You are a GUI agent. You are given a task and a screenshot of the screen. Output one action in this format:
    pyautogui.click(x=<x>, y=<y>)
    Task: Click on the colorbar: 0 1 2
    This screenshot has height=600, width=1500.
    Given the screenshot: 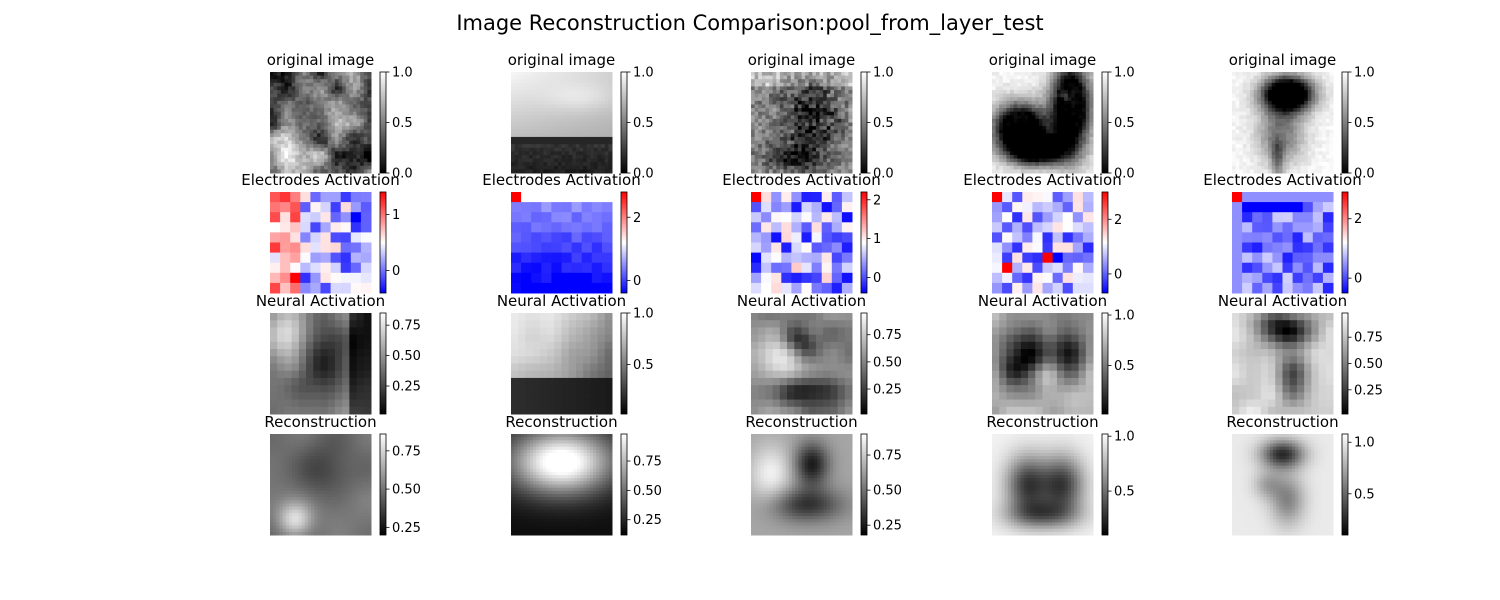 What is the action you would take?
    pyautogui.click(x=870, y=242)
    